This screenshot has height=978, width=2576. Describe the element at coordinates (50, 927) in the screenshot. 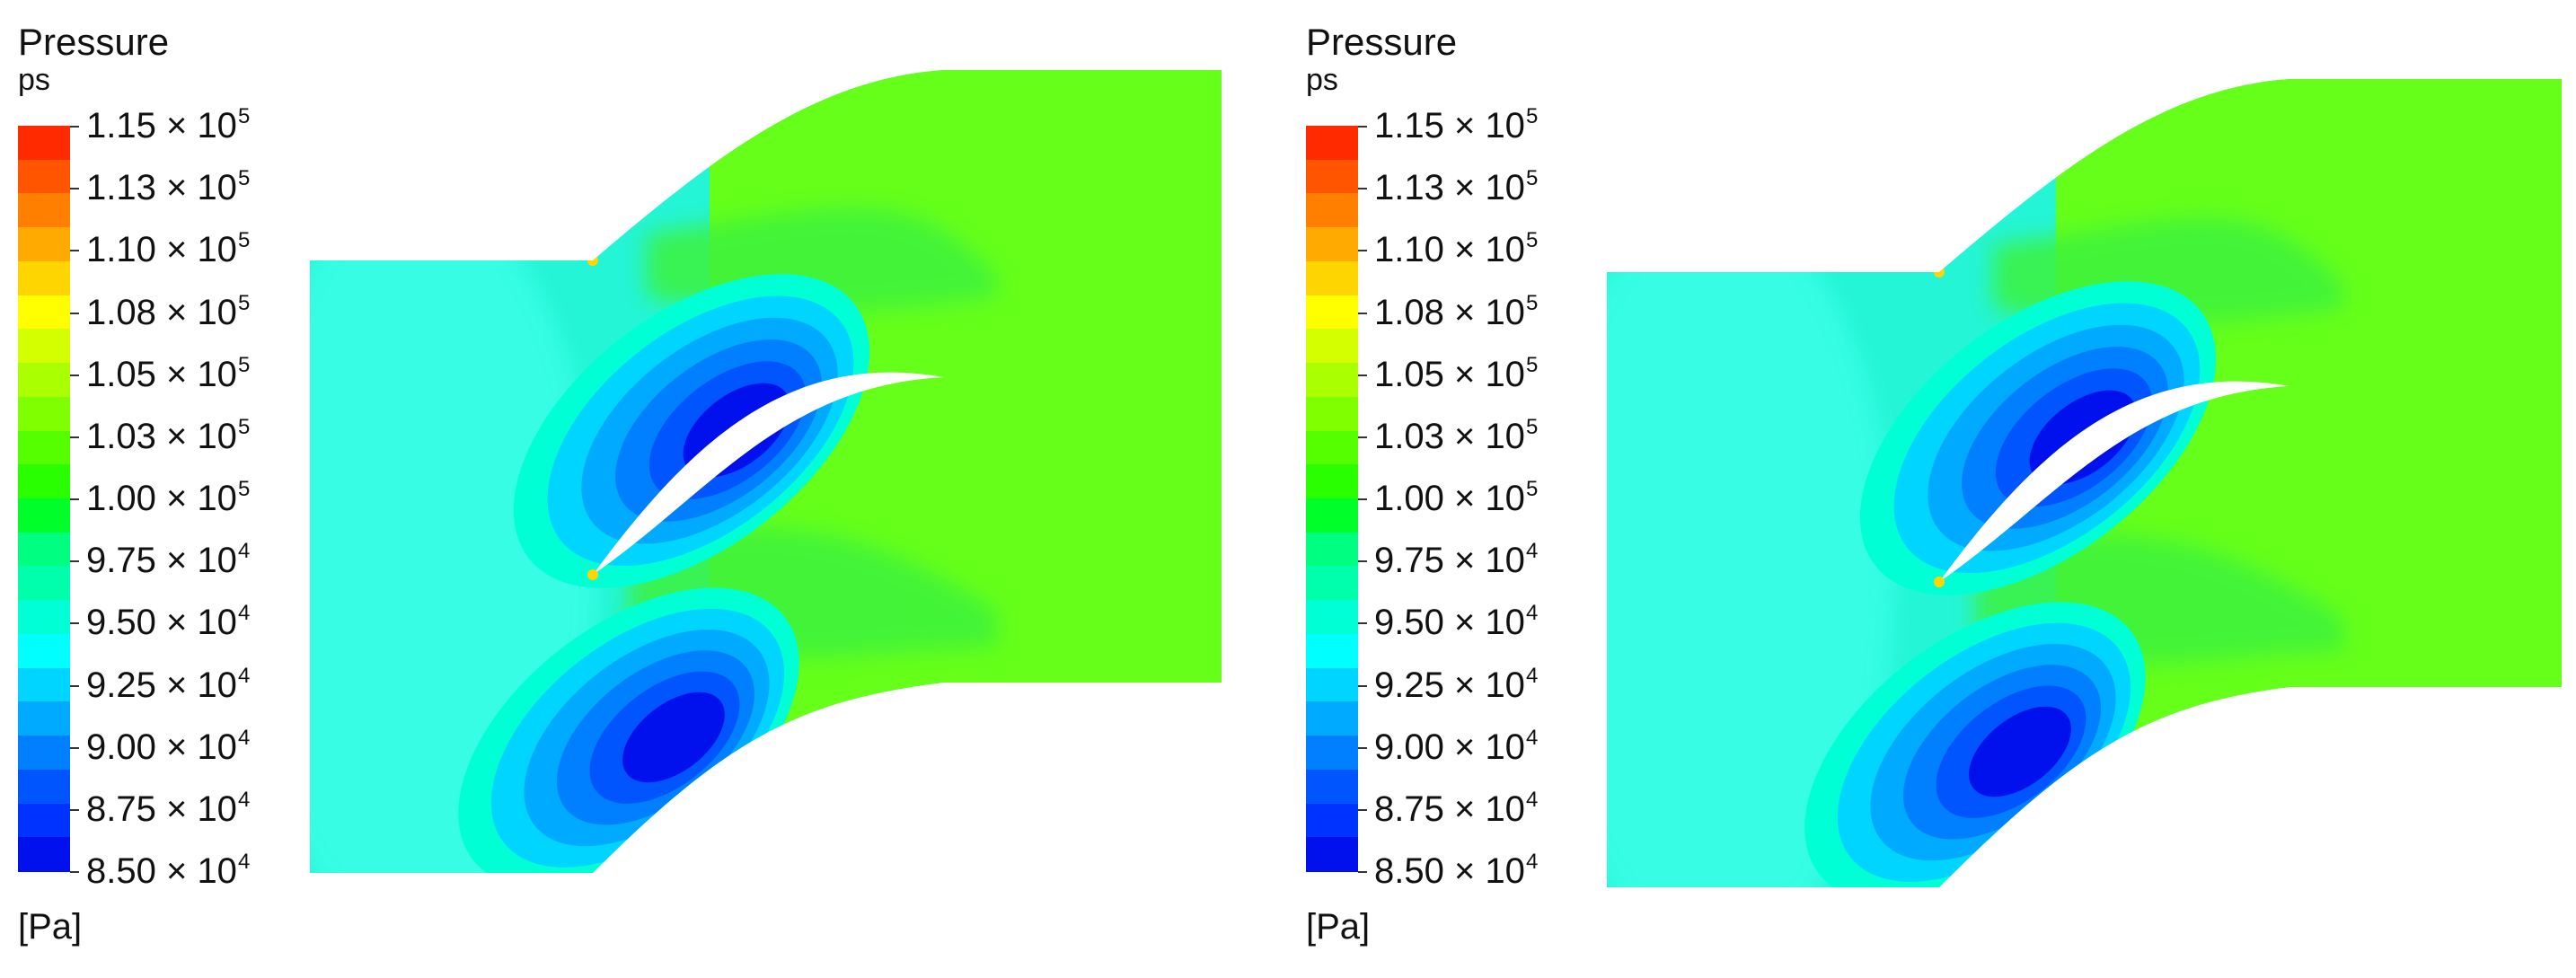

I see `legend-unit: [Pa]` at that location.